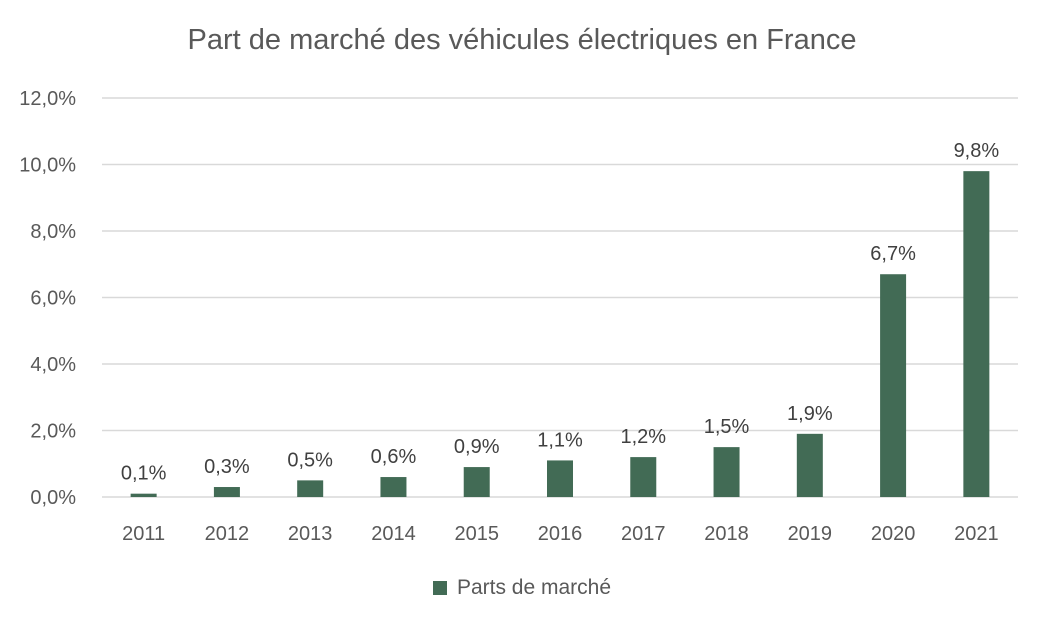 Image resolution: width=1044 pixels, height=626 pixels. I want to click on y-tick-label: 12,0%, so click(47, 99).